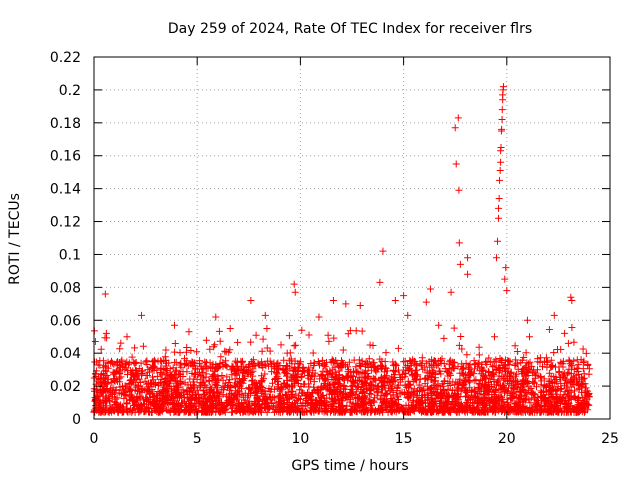 The width and height of the screenshot is (640, 480). I want to click on y-tick-label: 0.02, so click(65, 387).